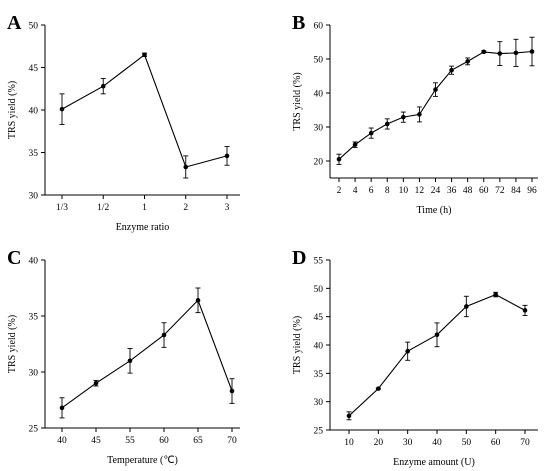 Image resolution: width=550 pixels, height=471 pixels. What do you see at coordinates (500, 191) in the screenshot?
I see `x-tick-label: 72` at bounding box center [500, 191].